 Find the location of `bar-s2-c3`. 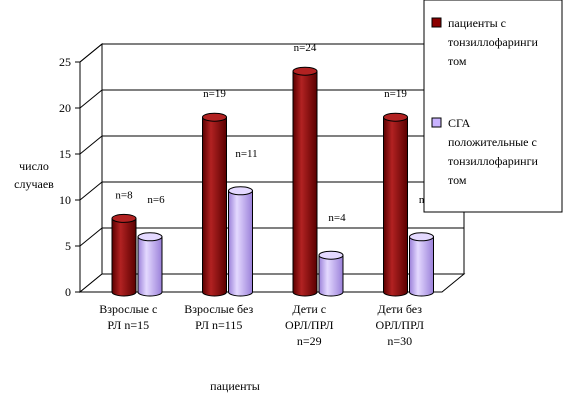

bar-s2-c3 is located at coordinates (331, 273).